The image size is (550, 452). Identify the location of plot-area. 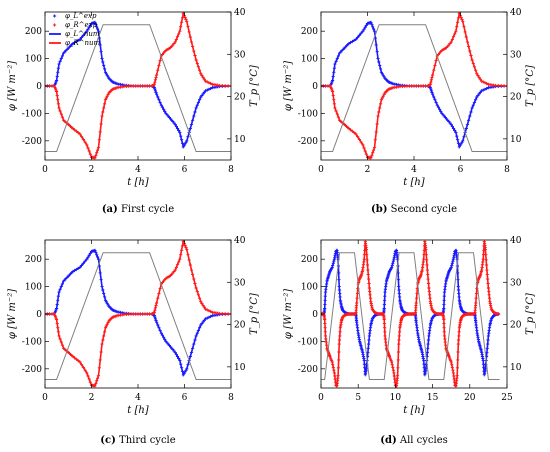
(411, 314).